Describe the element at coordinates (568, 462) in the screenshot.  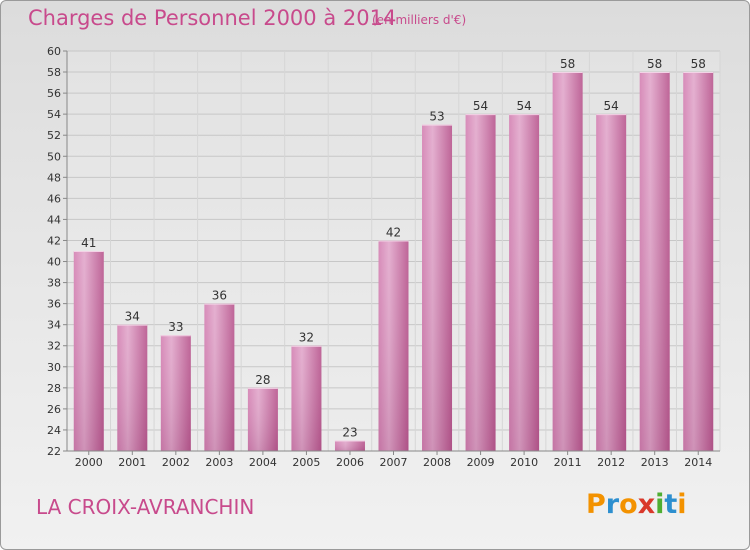
I see `x-tick-label: 2011` at that location.